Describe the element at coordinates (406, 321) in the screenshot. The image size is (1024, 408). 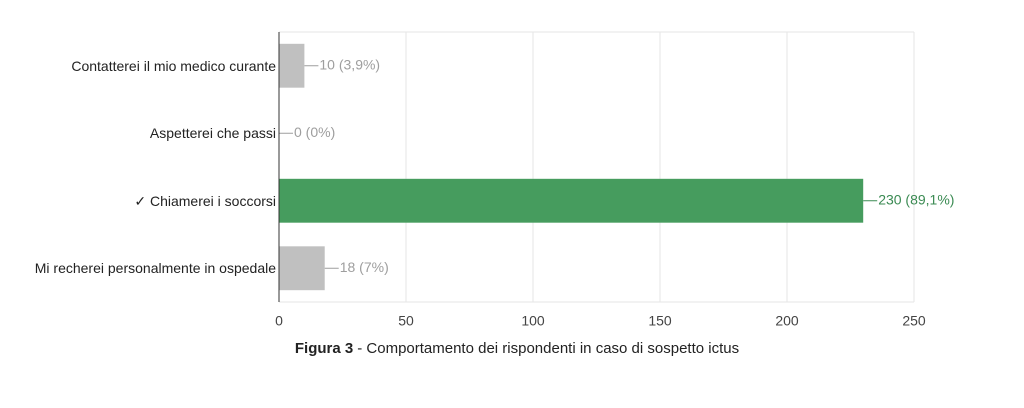
I see `x-tick-label: 50` at that location.